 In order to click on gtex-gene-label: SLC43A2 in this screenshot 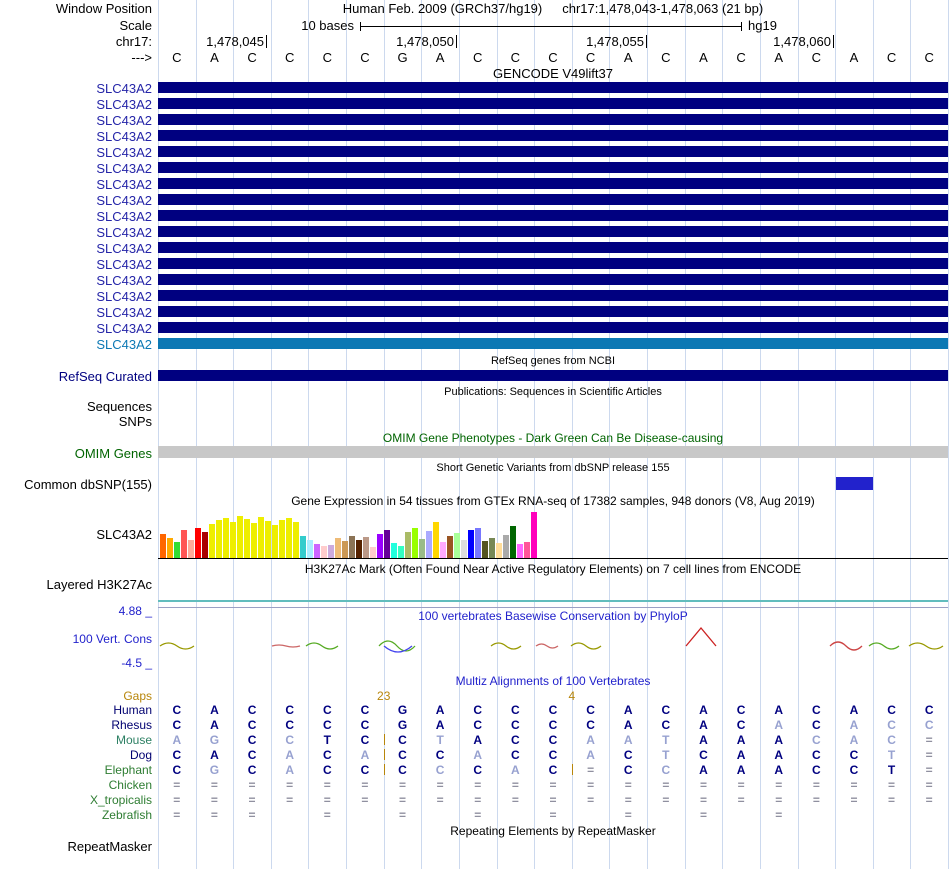, I will do `click(124, 534)`.